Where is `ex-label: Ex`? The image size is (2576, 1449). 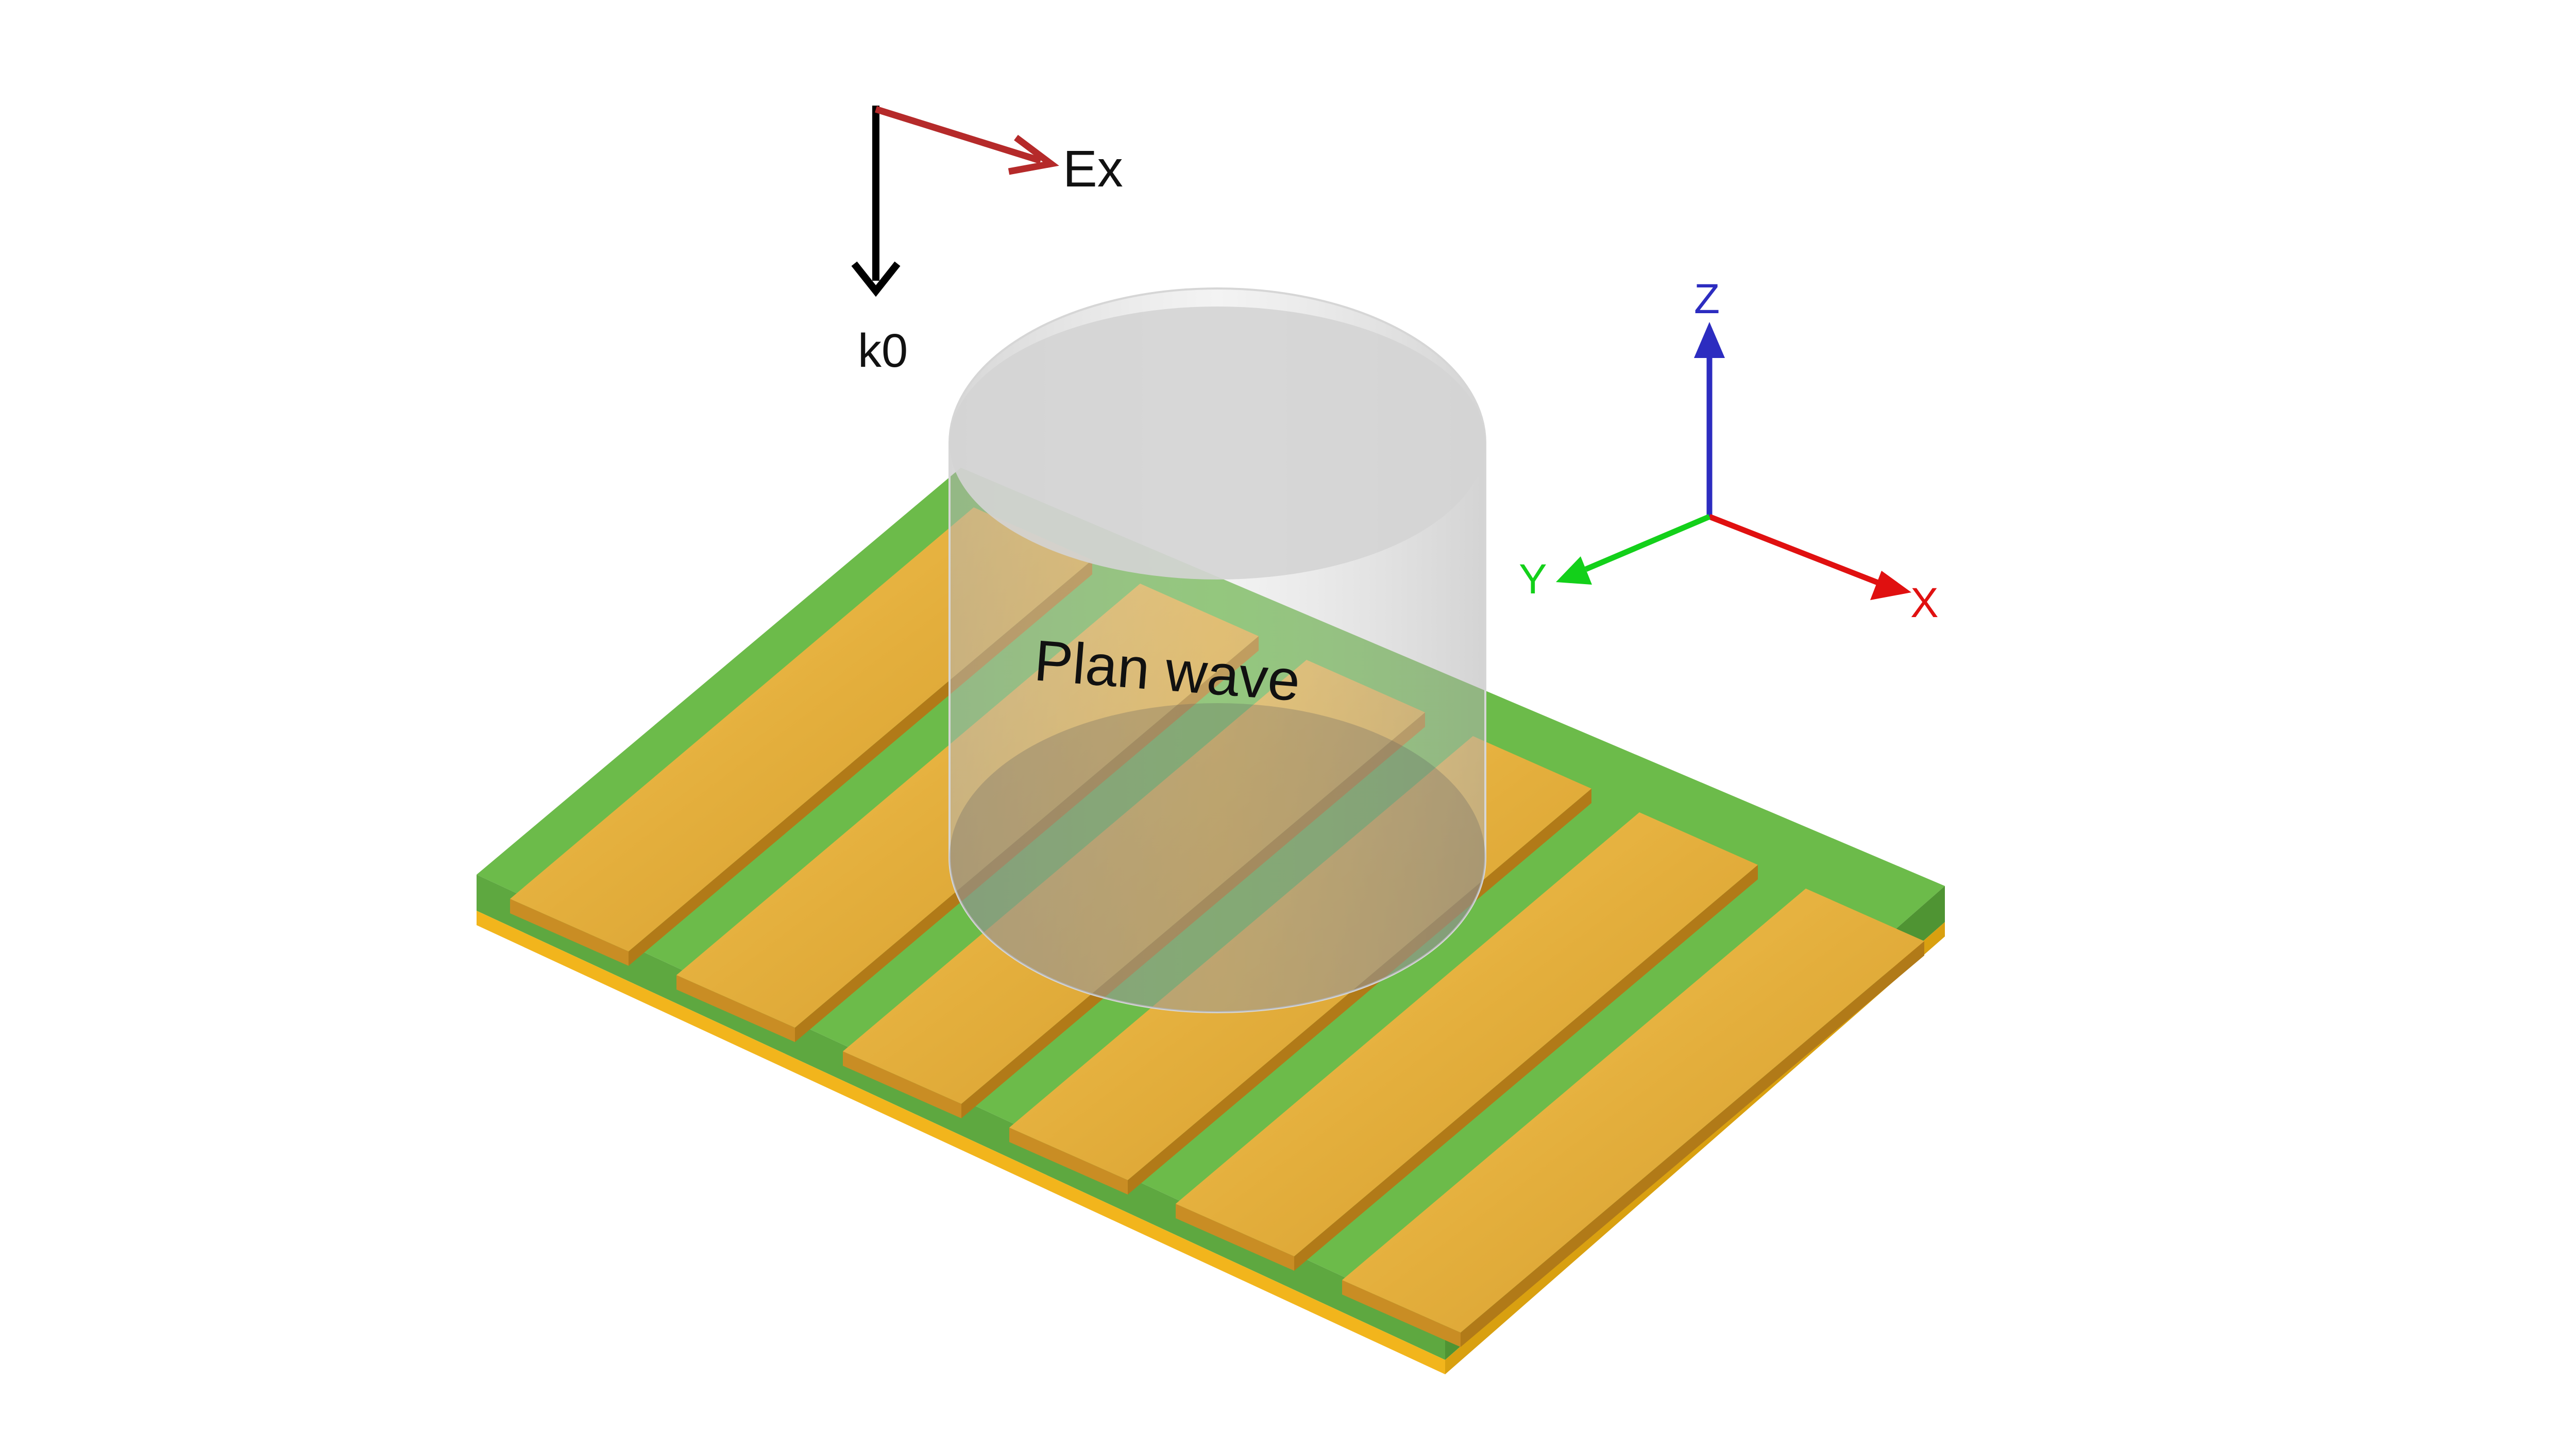 ex-label: Ex is located at coordinates (1093, 169).